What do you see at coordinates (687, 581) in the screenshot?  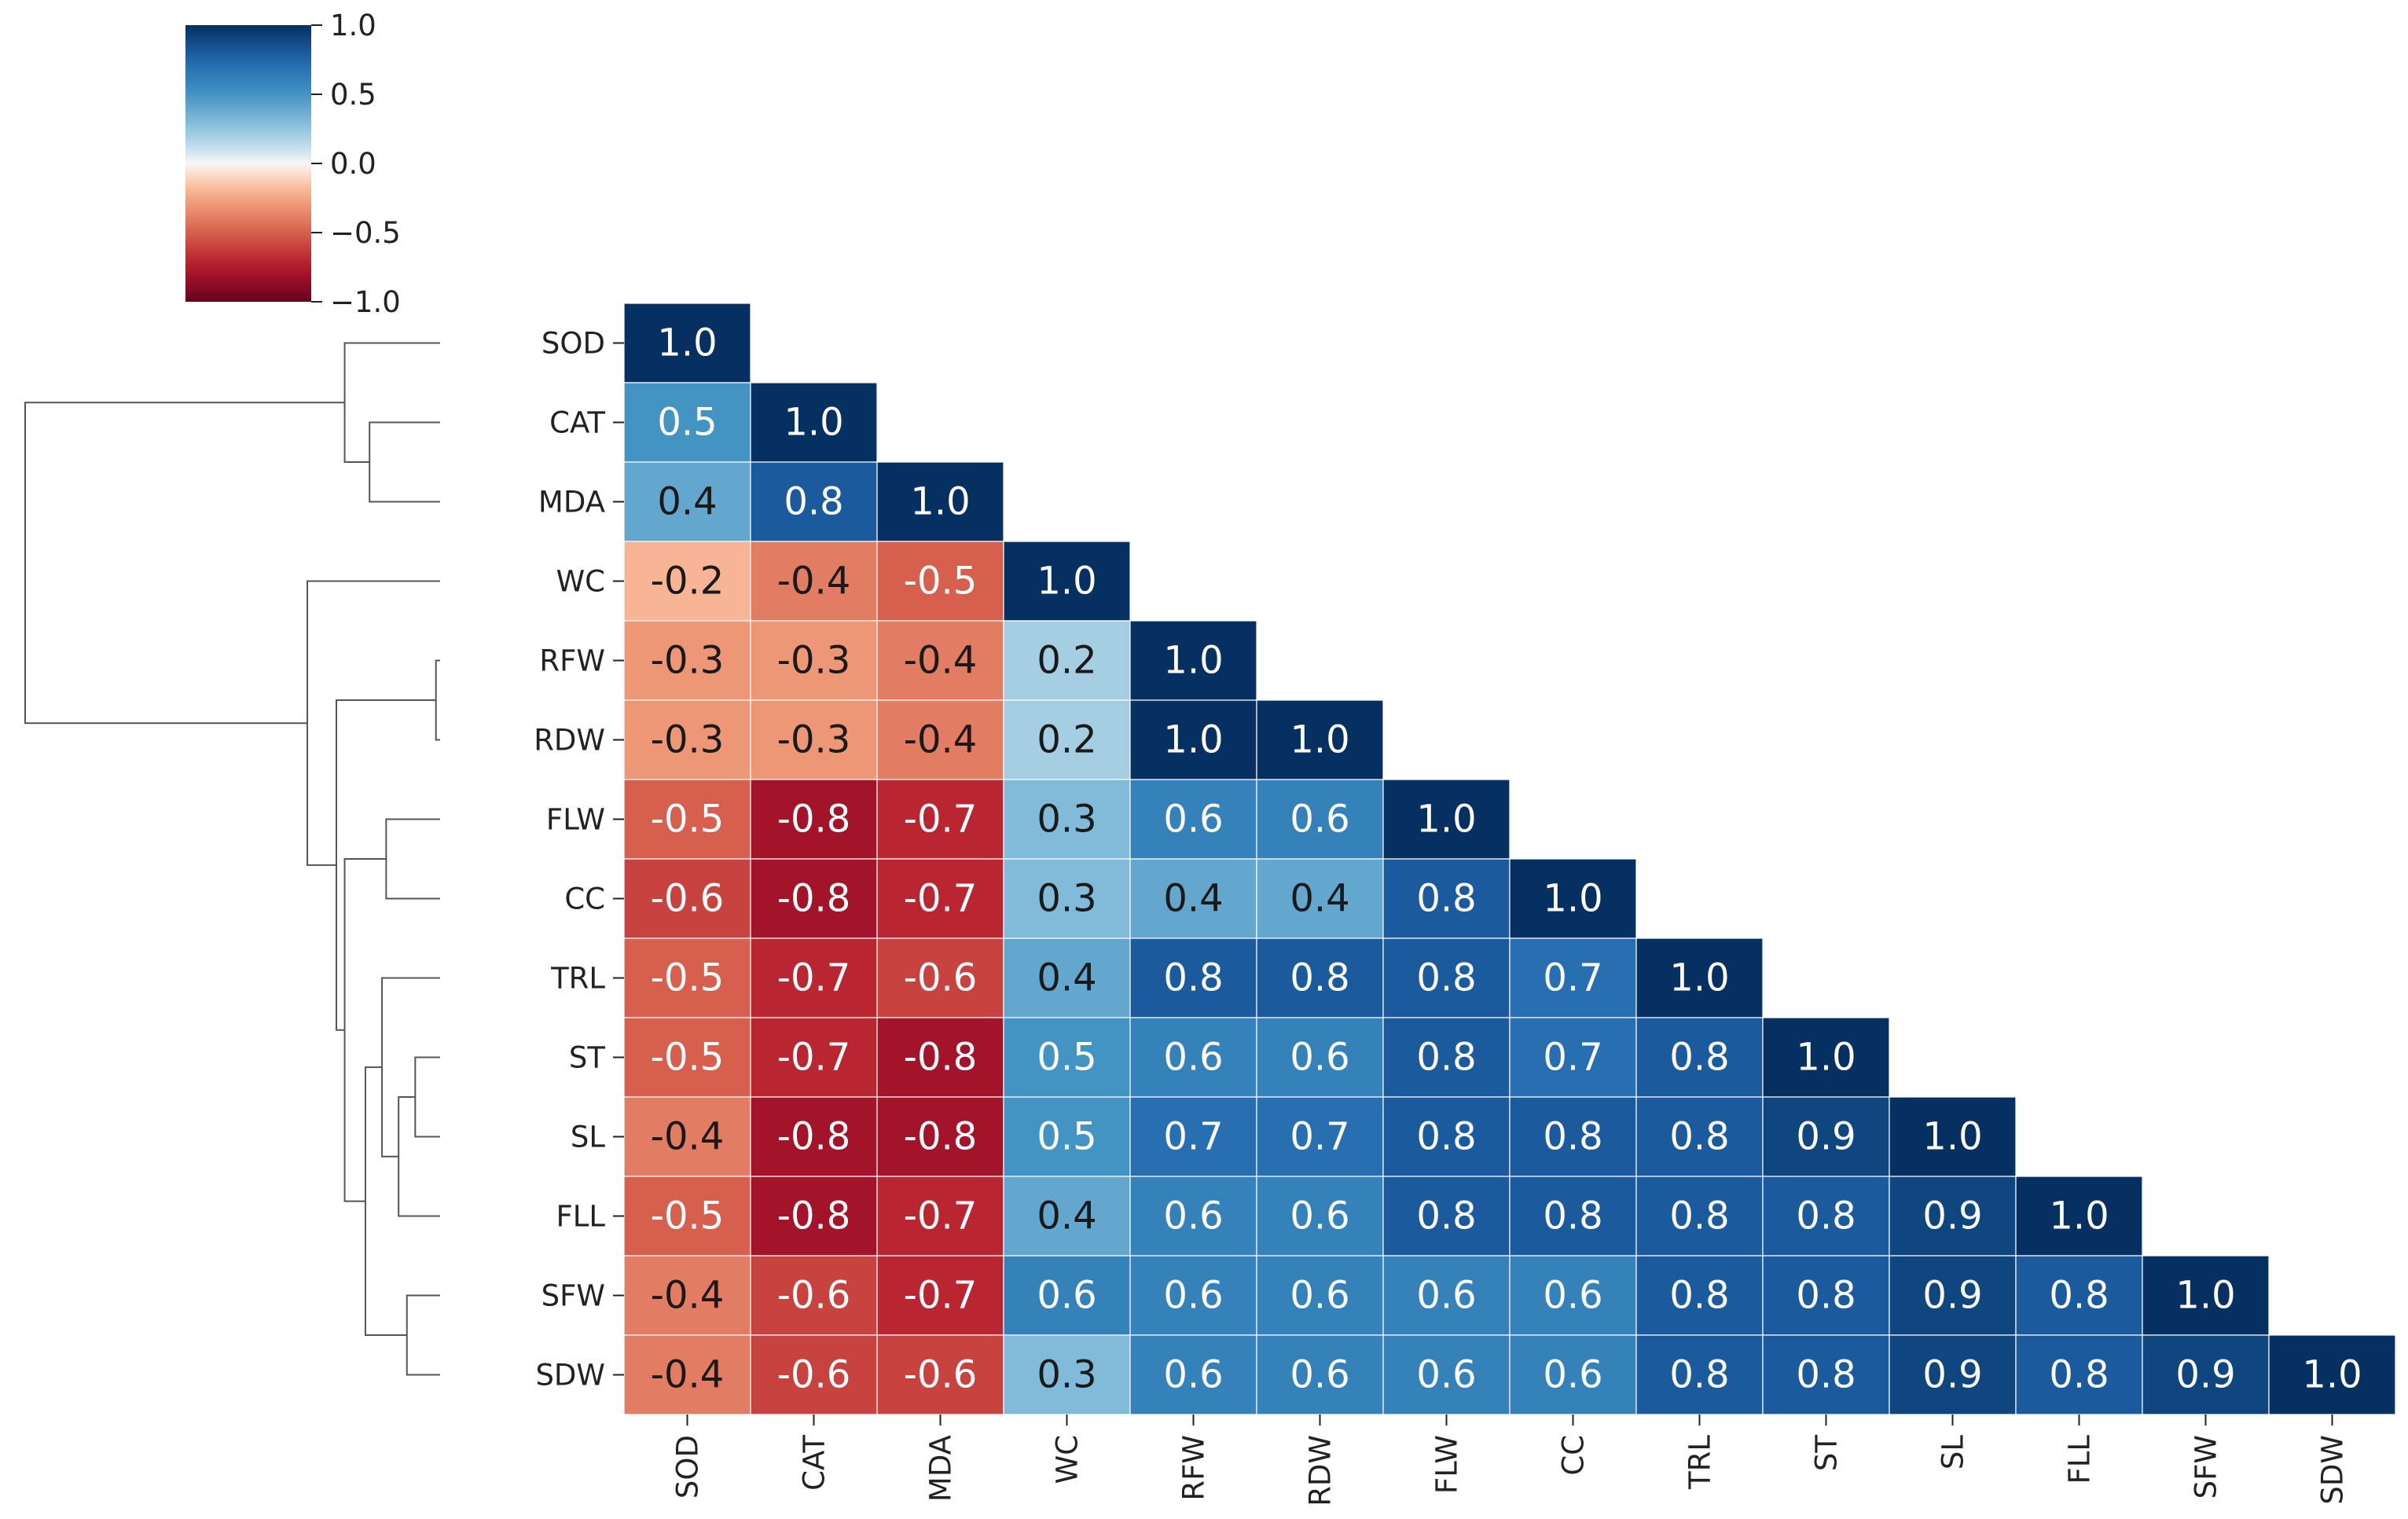 I see `cell-wc-sod` at bounding box center [687, 581].